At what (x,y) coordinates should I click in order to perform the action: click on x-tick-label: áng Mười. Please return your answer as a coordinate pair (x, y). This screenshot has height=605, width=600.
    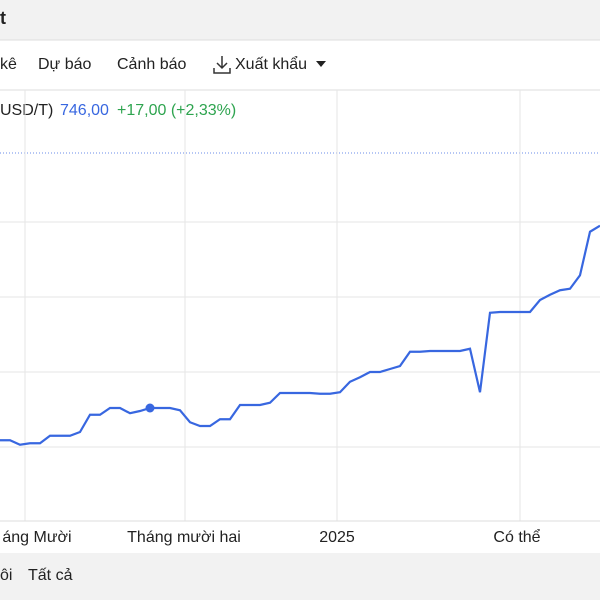
    Looking at the image, I should click on (36, 537).